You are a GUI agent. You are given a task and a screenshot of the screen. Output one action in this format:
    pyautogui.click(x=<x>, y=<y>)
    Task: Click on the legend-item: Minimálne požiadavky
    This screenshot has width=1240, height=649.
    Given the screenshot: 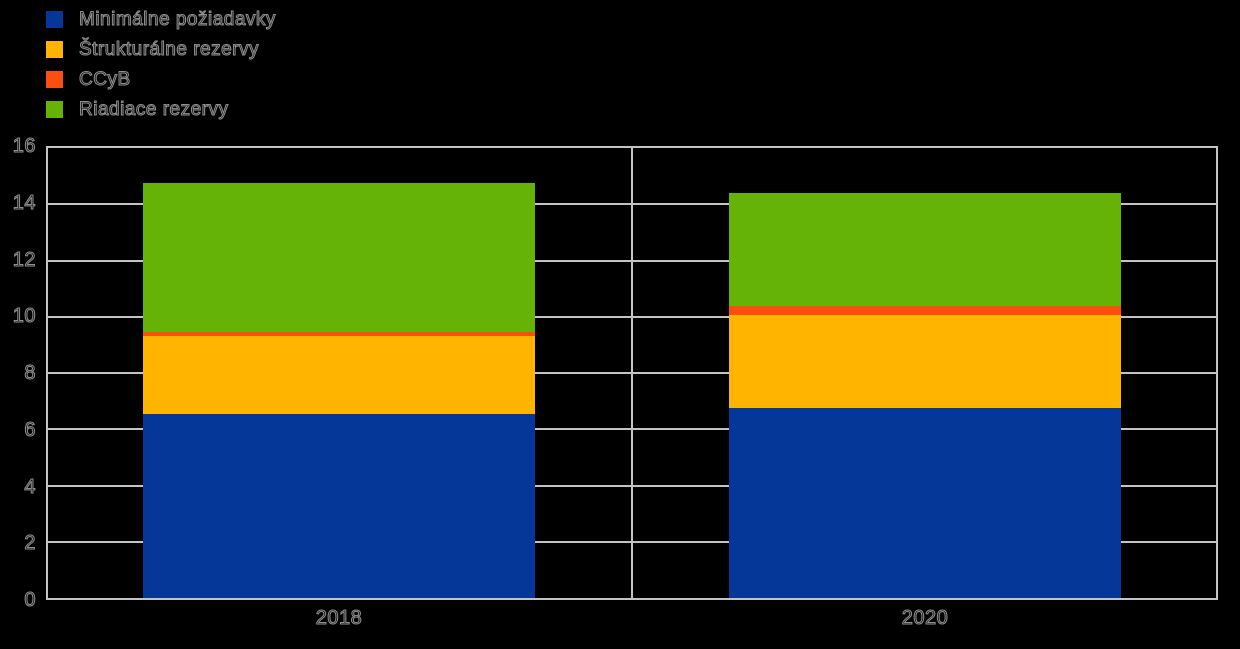 What is the action you would take?
    pyautogui.click(x=161, y=19)
    